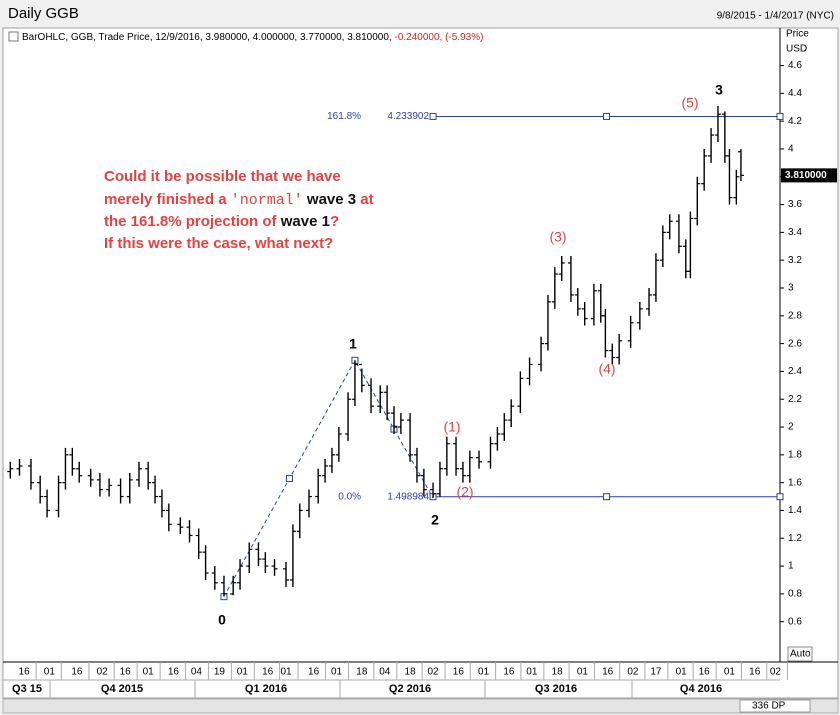  I want to click on wave-label: 1, so click(353, 344).